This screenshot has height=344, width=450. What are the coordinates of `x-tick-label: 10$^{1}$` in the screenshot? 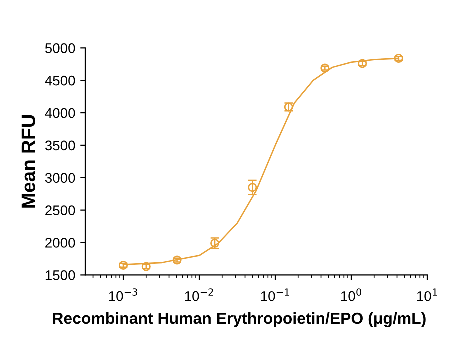 It's located at (427, 295).